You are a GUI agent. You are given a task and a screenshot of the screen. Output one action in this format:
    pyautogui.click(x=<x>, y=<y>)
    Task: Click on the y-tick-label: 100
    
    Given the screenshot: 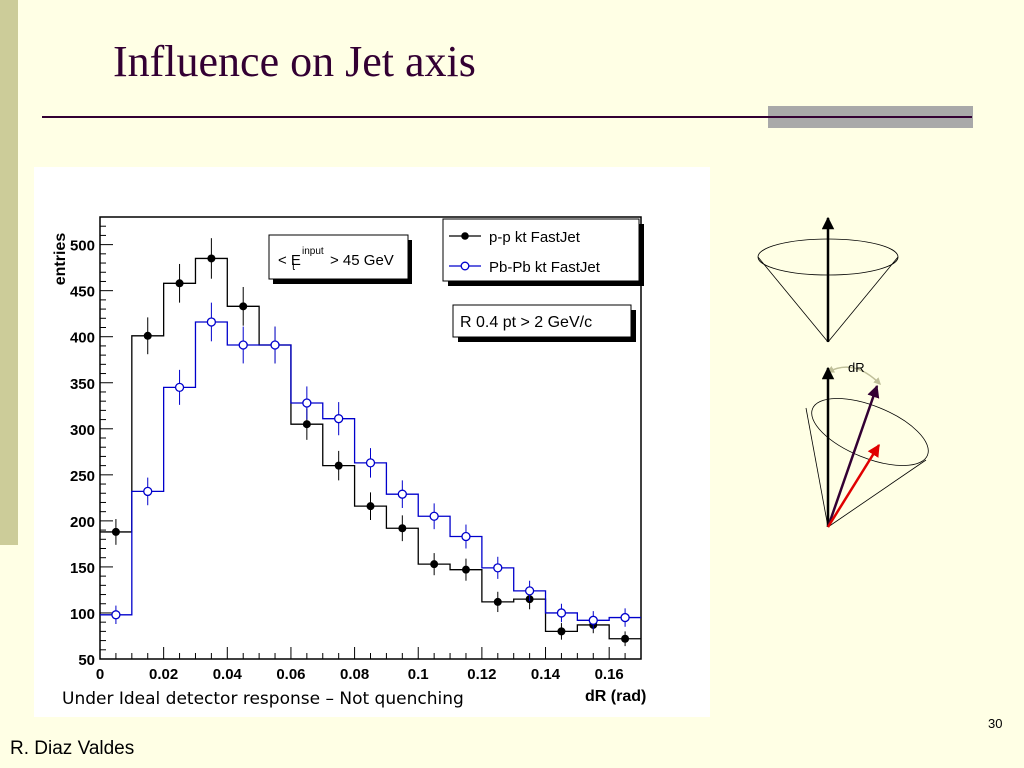 What is the action you would take?
    pyautogui.click(x=82, y=614)
    